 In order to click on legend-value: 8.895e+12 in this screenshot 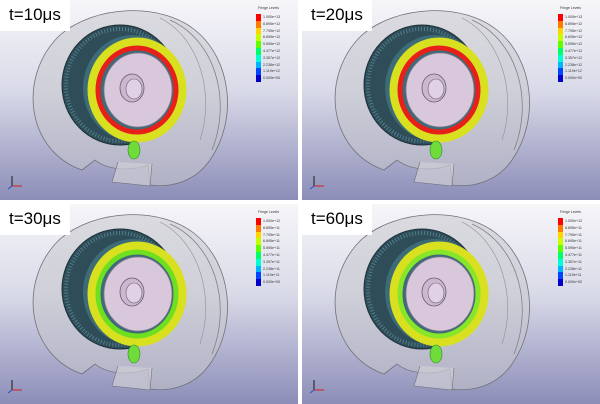, I will do `click(574, 23)`.